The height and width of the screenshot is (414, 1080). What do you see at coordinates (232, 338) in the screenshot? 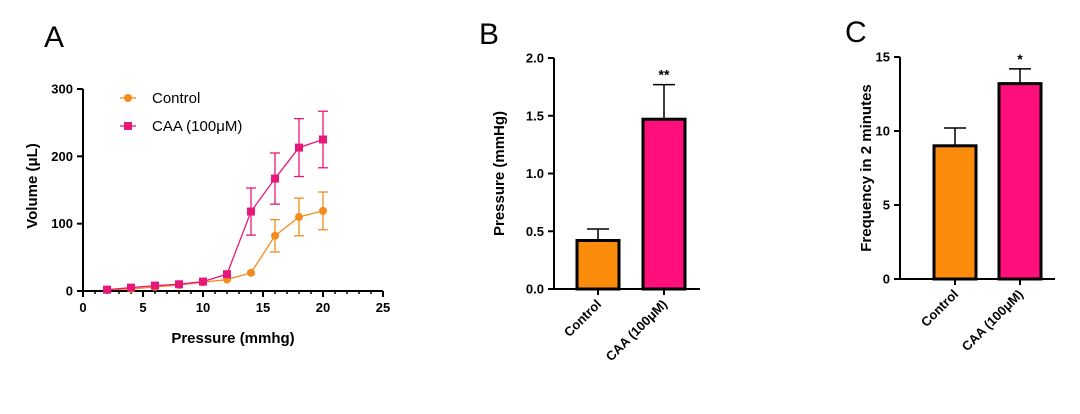
I see `x-axis-title: Pressure (mmhg)` at bounding box center [232, 338].